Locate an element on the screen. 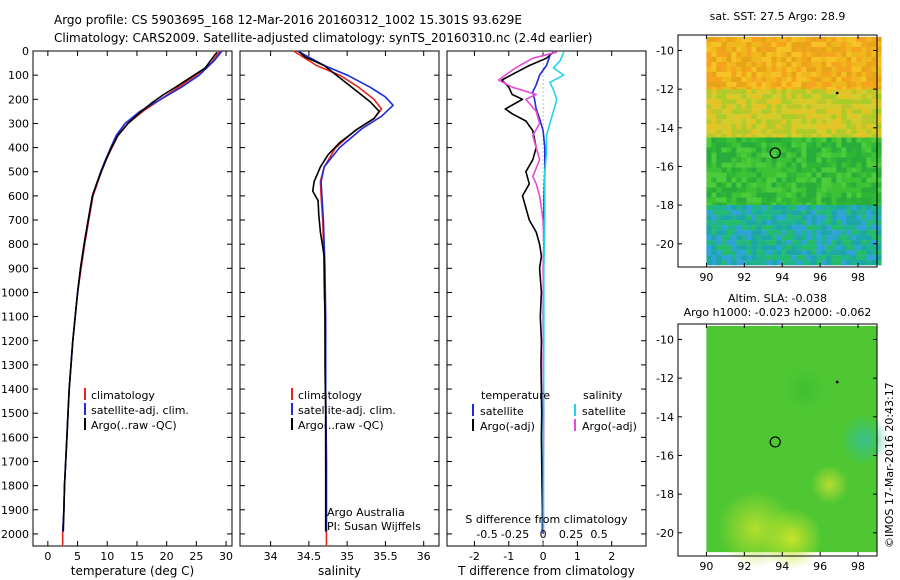 Image resolution: width=900 pixels, height=580 pixels. map-x-tick-label: 96 is located at coordinates (820, 277).